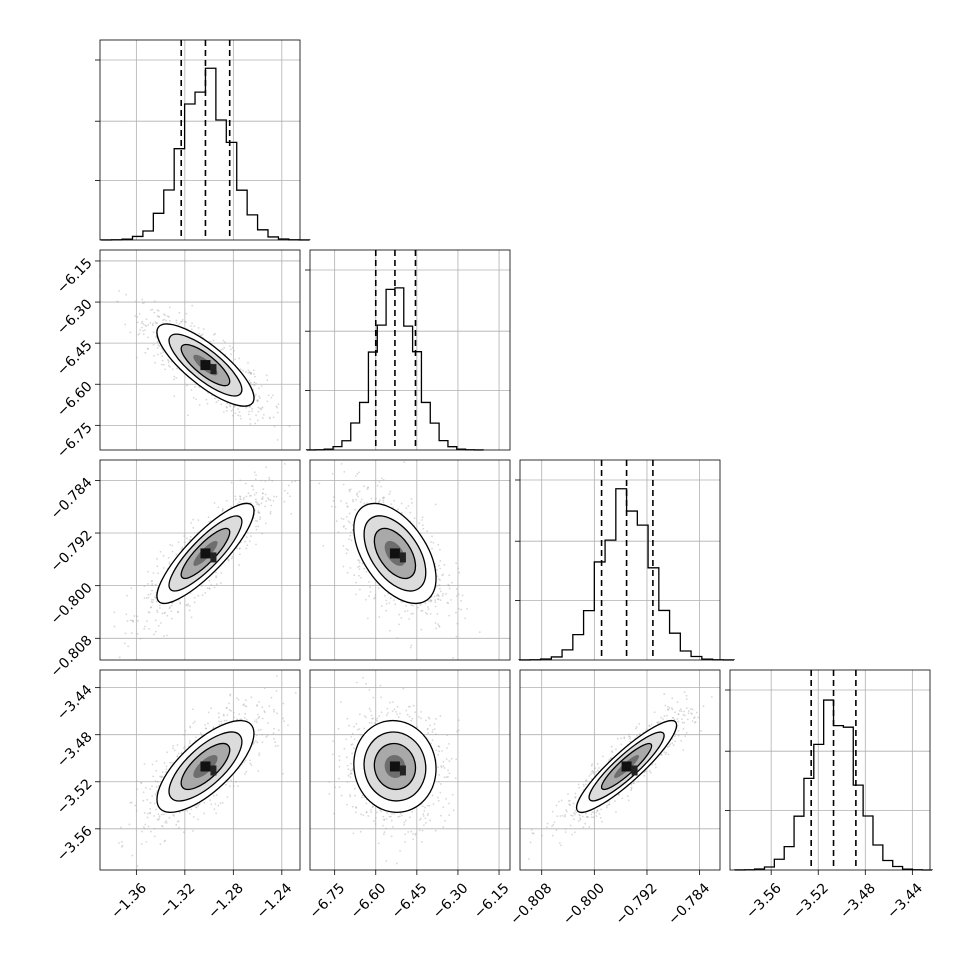 Image resolution: width=970 pixels, height=970 pixels. I want to click on panel-contents, so click(205, 561).